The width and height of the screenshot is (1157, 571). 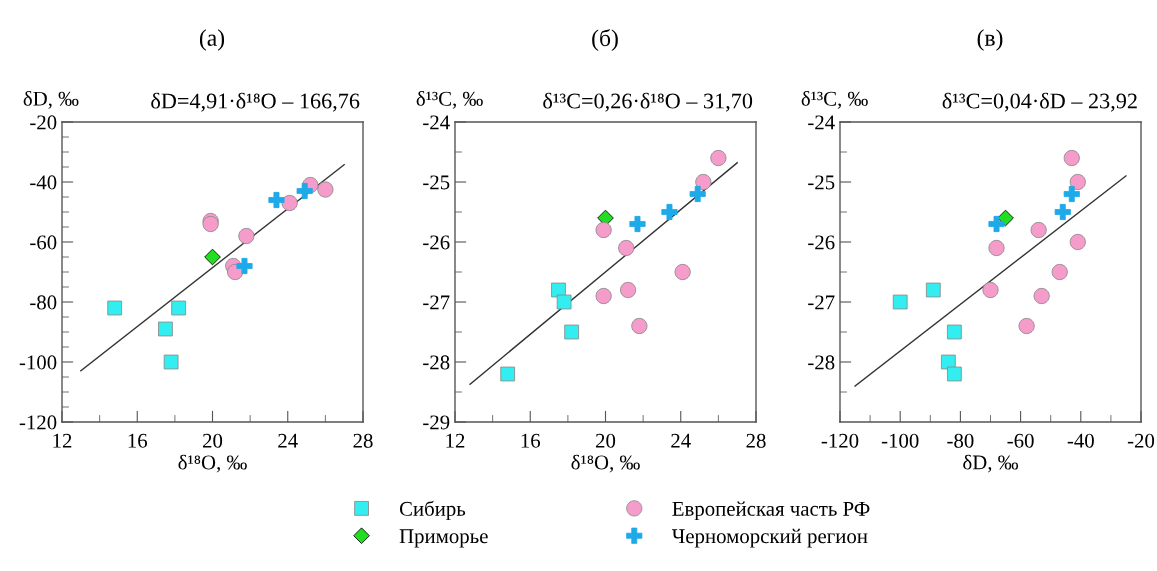 I want to click on chart-title: (в), so click(x=990, y=40).